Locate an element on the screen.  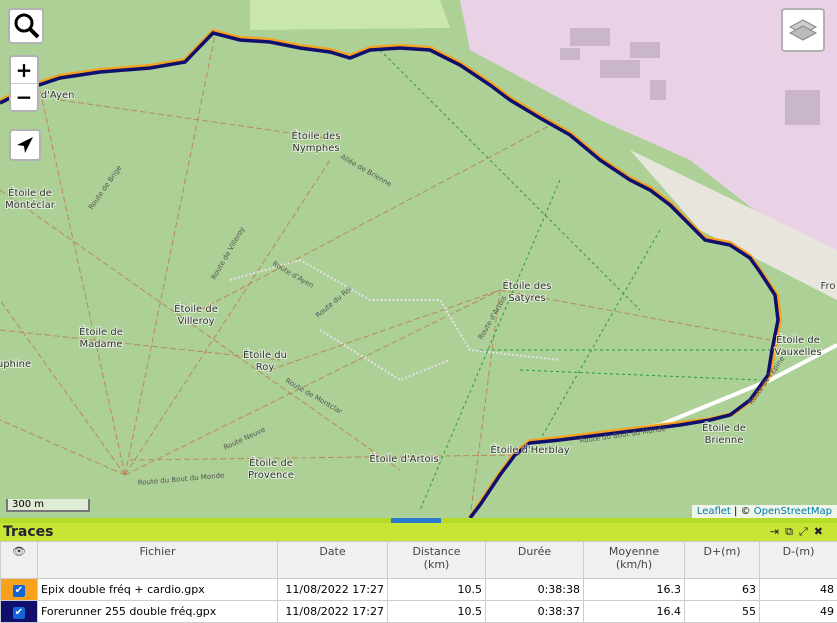
cell: Epix double fréq + cardio.gpx is located at coordinates (158, 590).